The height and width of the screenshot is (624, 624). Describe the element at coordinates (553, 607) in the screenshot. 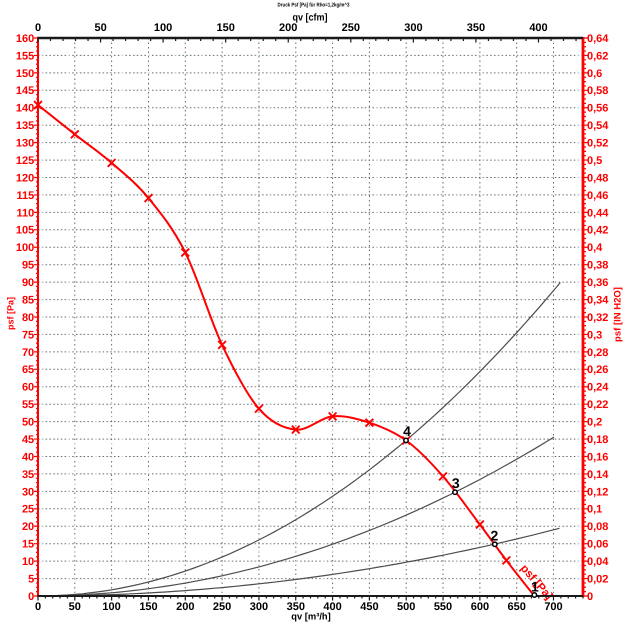

I see `svg-text: 700` at that location.